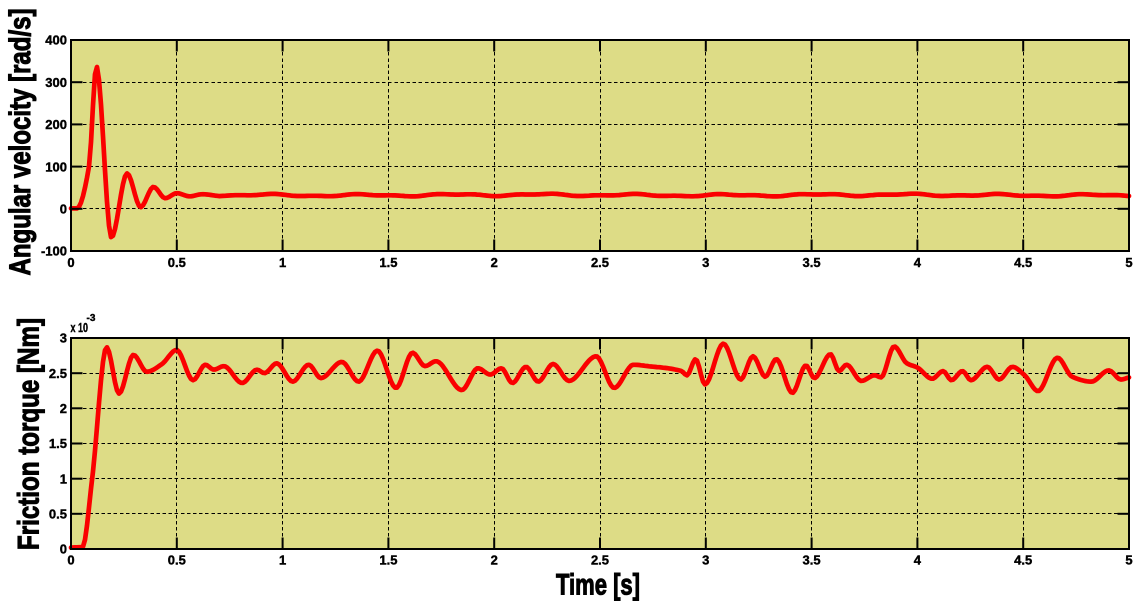 The height and width of the screenshot is (607, 1137). I want to click on svg-text: 400, so click(56, 40).